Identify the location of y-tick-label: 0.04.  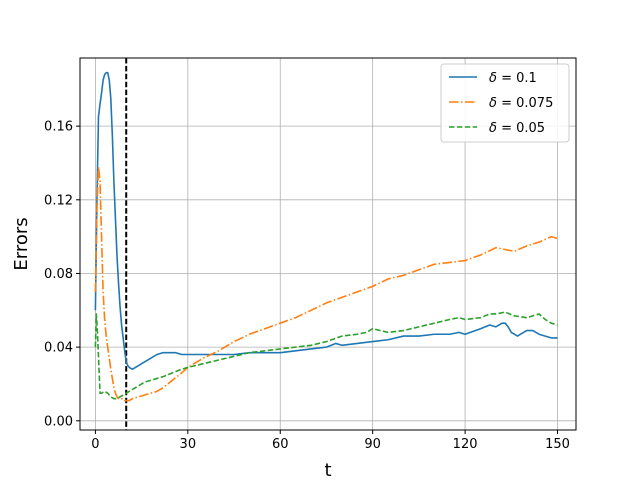
(58, 348).